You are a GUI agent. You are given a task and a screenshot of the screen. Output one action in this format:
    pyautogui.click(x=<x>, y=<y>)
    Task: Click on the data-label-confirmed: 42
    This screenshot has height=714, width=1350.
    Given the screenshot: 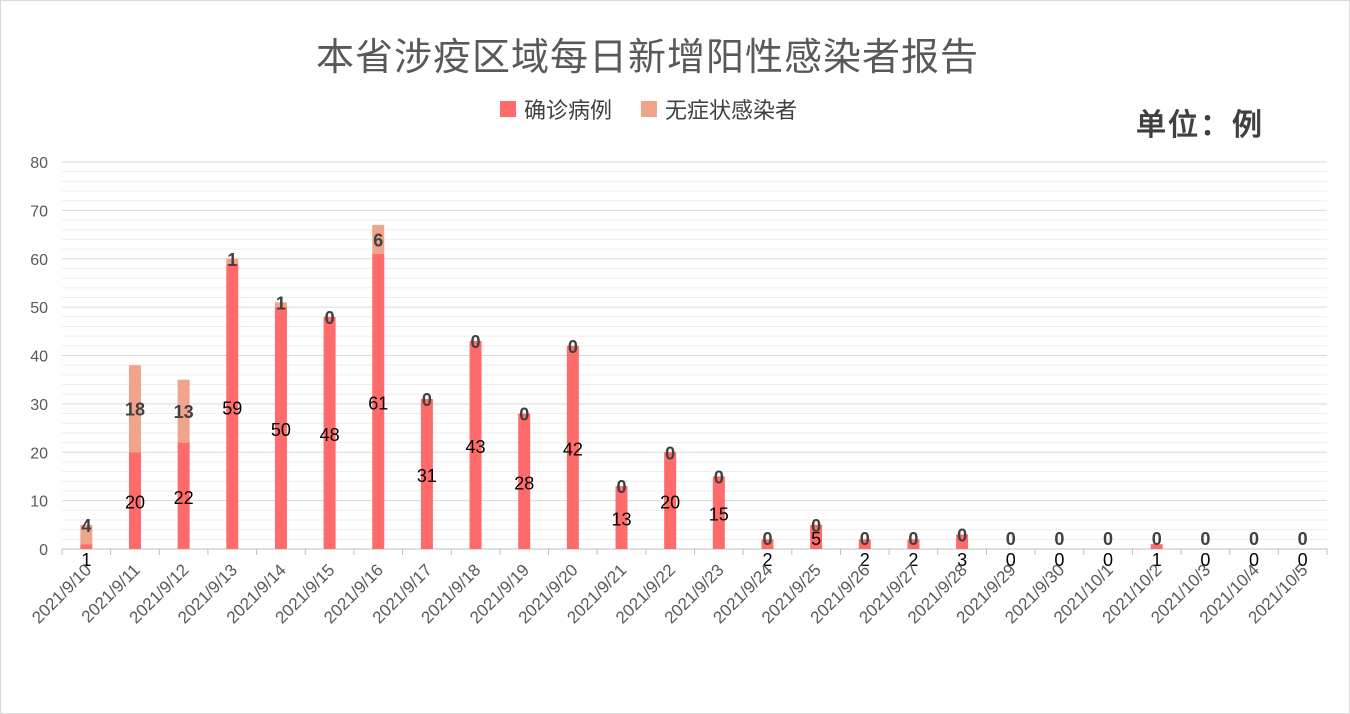 What is the action you would take?
    pyautogui.click(x=573, y=449)
    